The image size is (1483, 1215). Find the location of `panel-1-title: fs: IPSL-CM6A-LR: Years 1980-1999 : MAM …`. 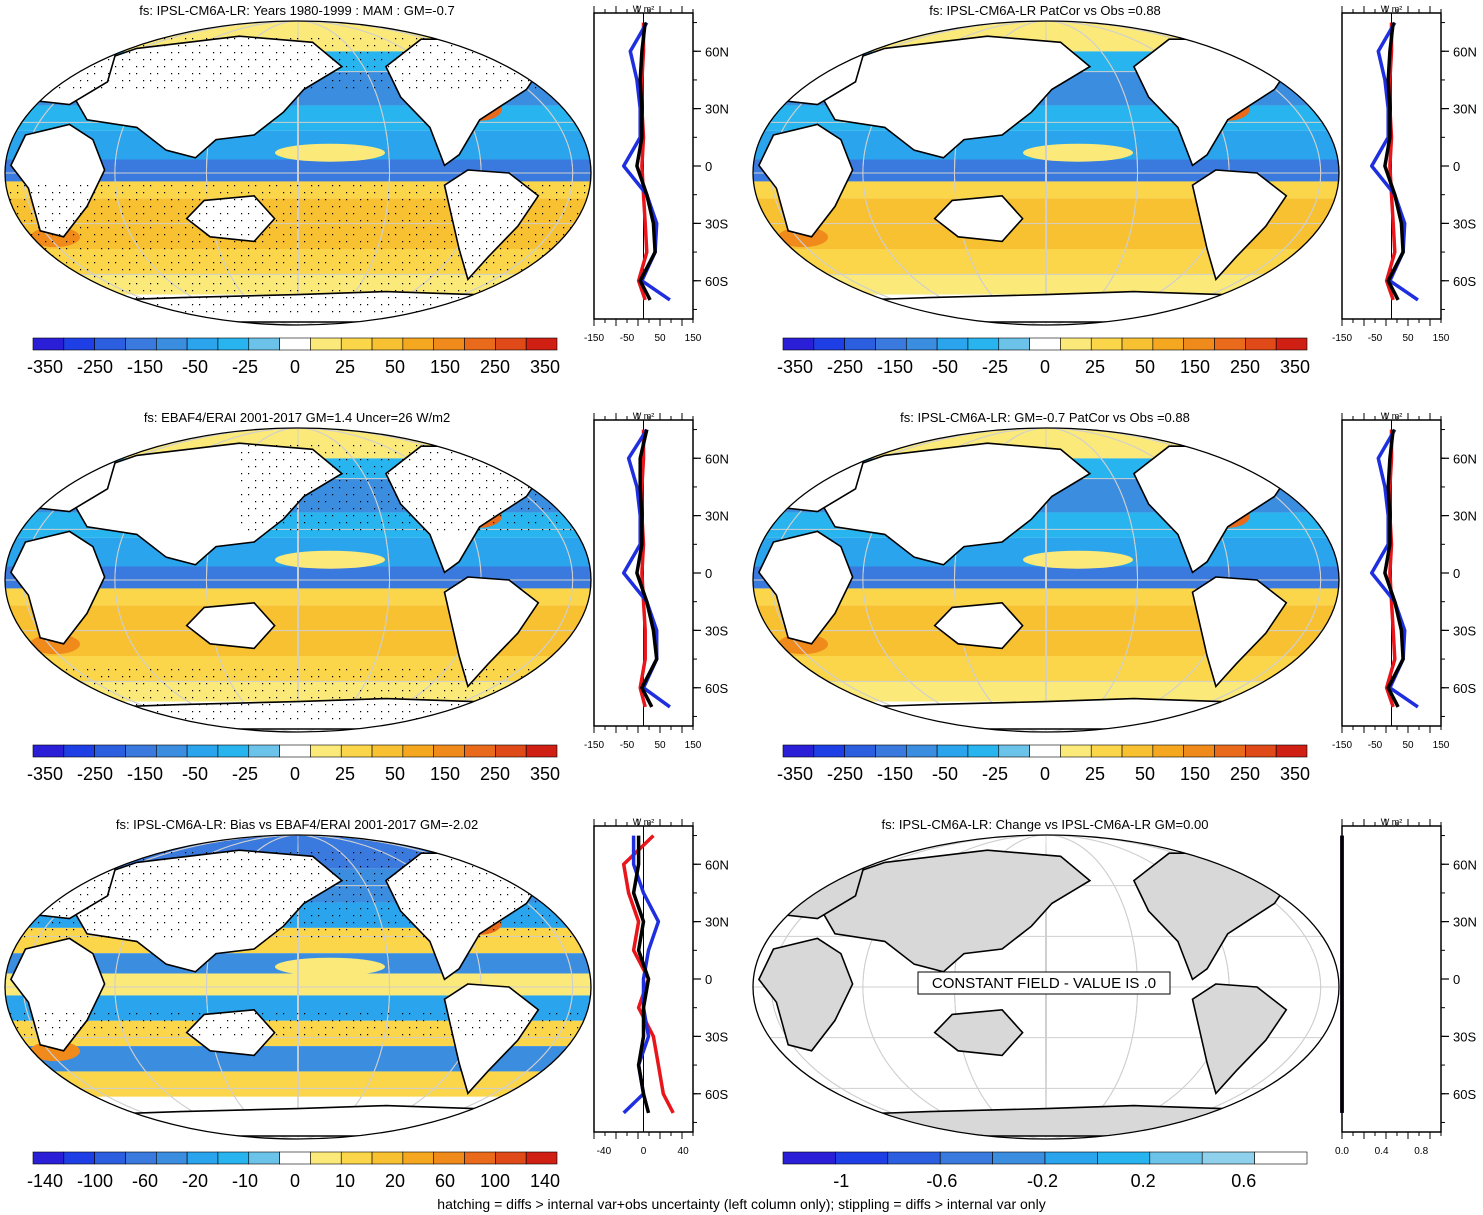

panel-1-title: fs: IPSL-CM6A-LR: Years 1980-1999 : MAM … is located at coordinates (297, 10).